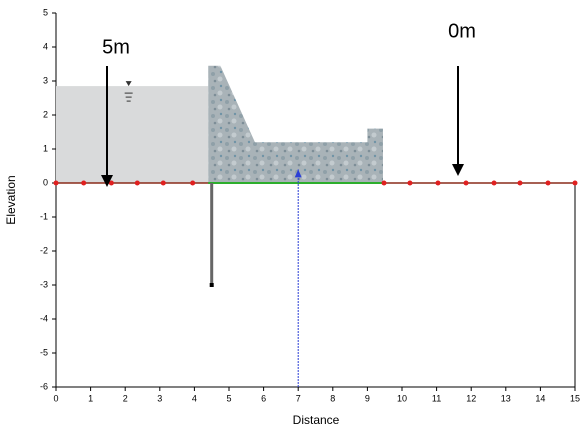  I want to click on annotation: 5m, so click(116, 47).